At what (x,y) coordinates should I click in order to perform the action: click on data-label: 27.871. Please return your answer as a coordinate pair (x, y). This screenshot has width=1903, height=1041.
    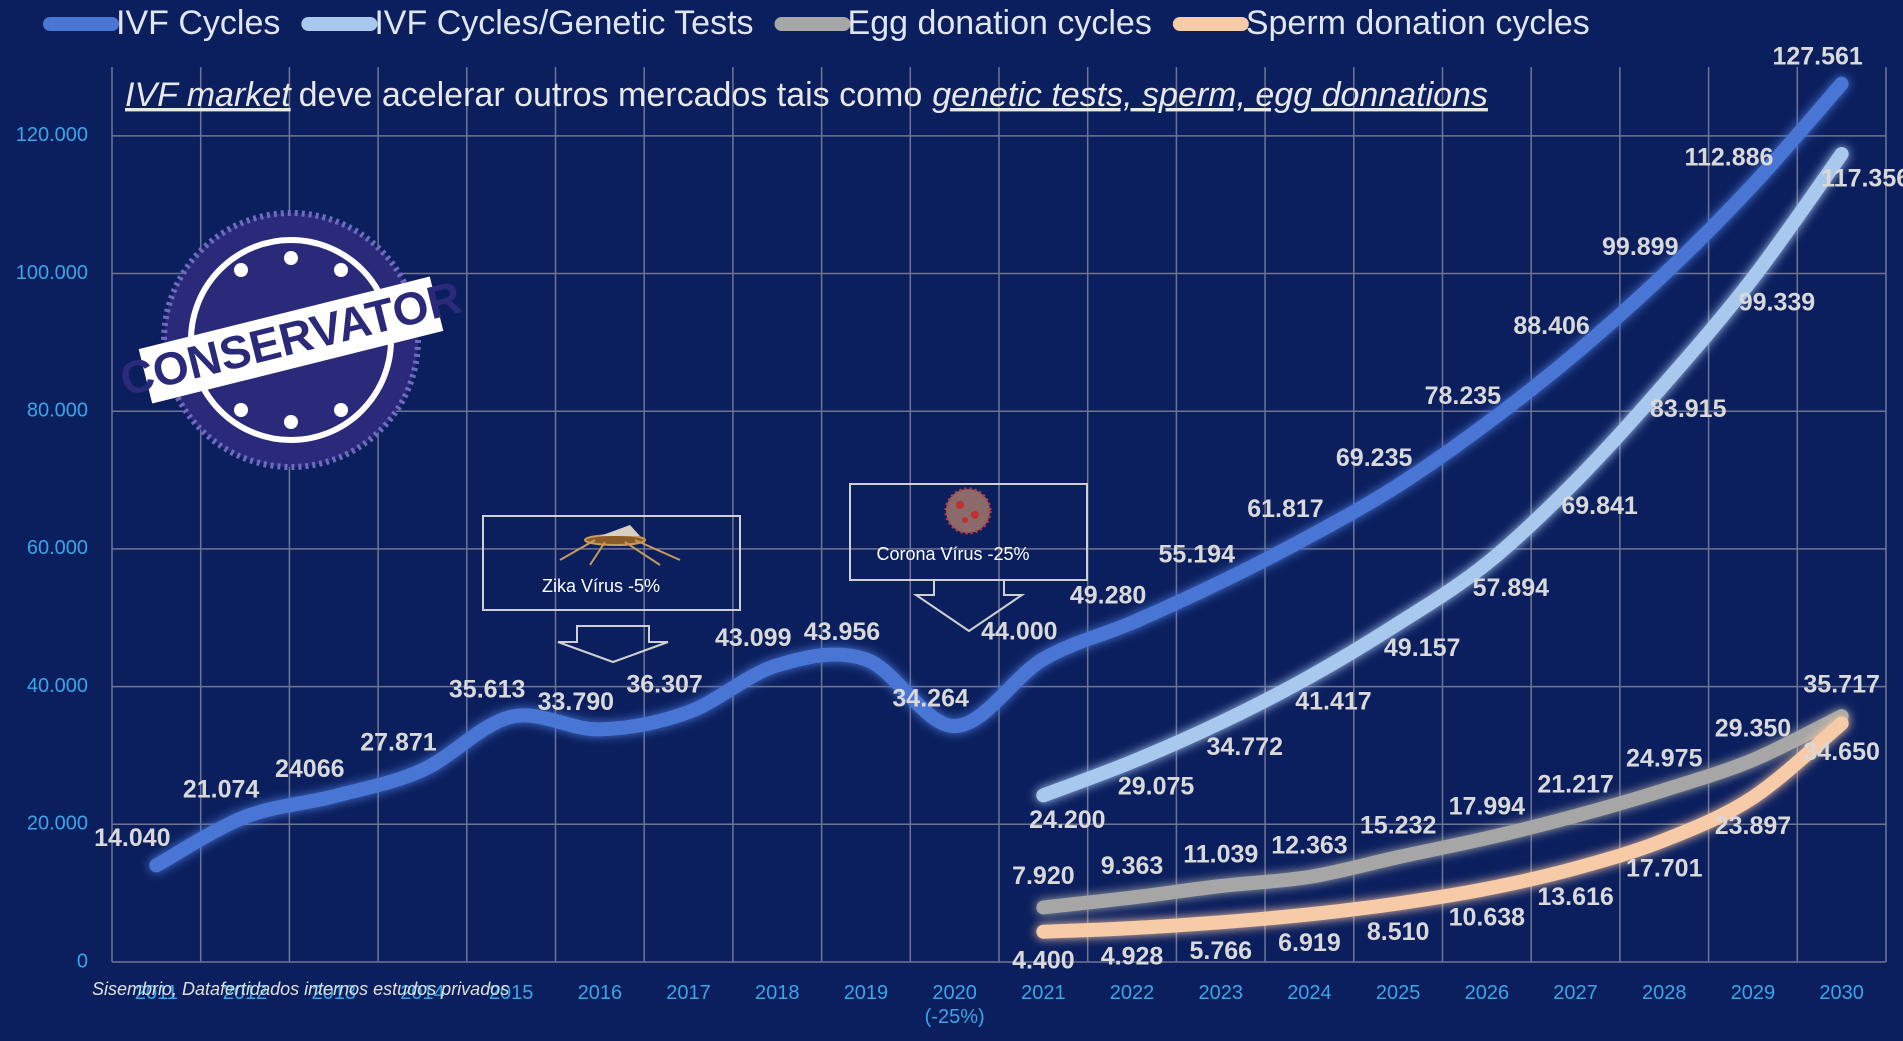
    Looking at the image, I should click on (398, 743).